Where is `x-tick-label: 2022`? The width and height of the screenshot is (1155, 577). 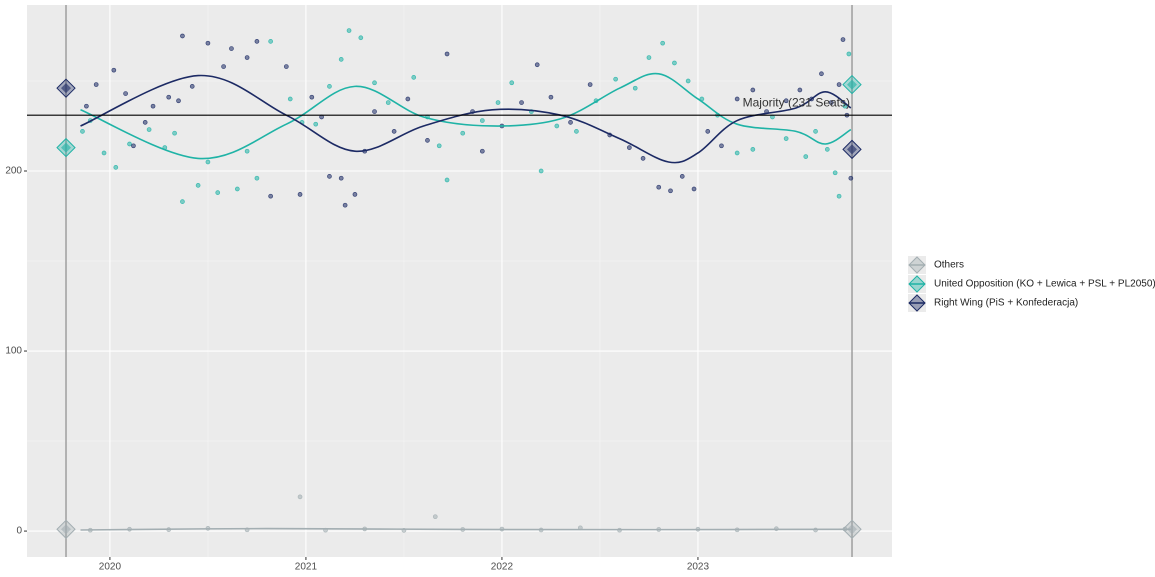 x-tick-label: 2022 is located at coordinates (502, 567).